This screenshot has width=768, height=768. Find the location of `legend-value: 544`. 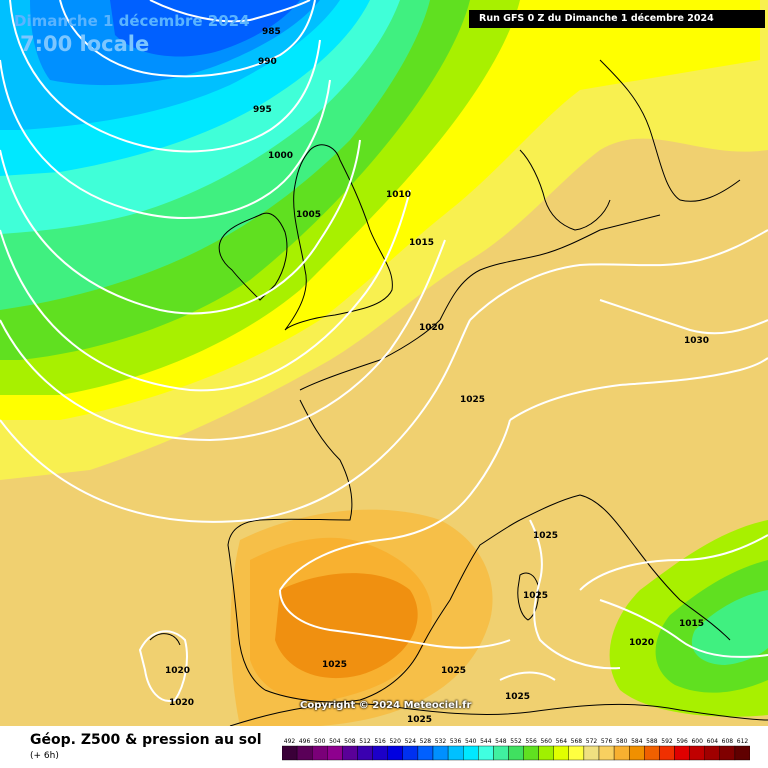

legend-value: 544 is located at coordinates (486, 741).